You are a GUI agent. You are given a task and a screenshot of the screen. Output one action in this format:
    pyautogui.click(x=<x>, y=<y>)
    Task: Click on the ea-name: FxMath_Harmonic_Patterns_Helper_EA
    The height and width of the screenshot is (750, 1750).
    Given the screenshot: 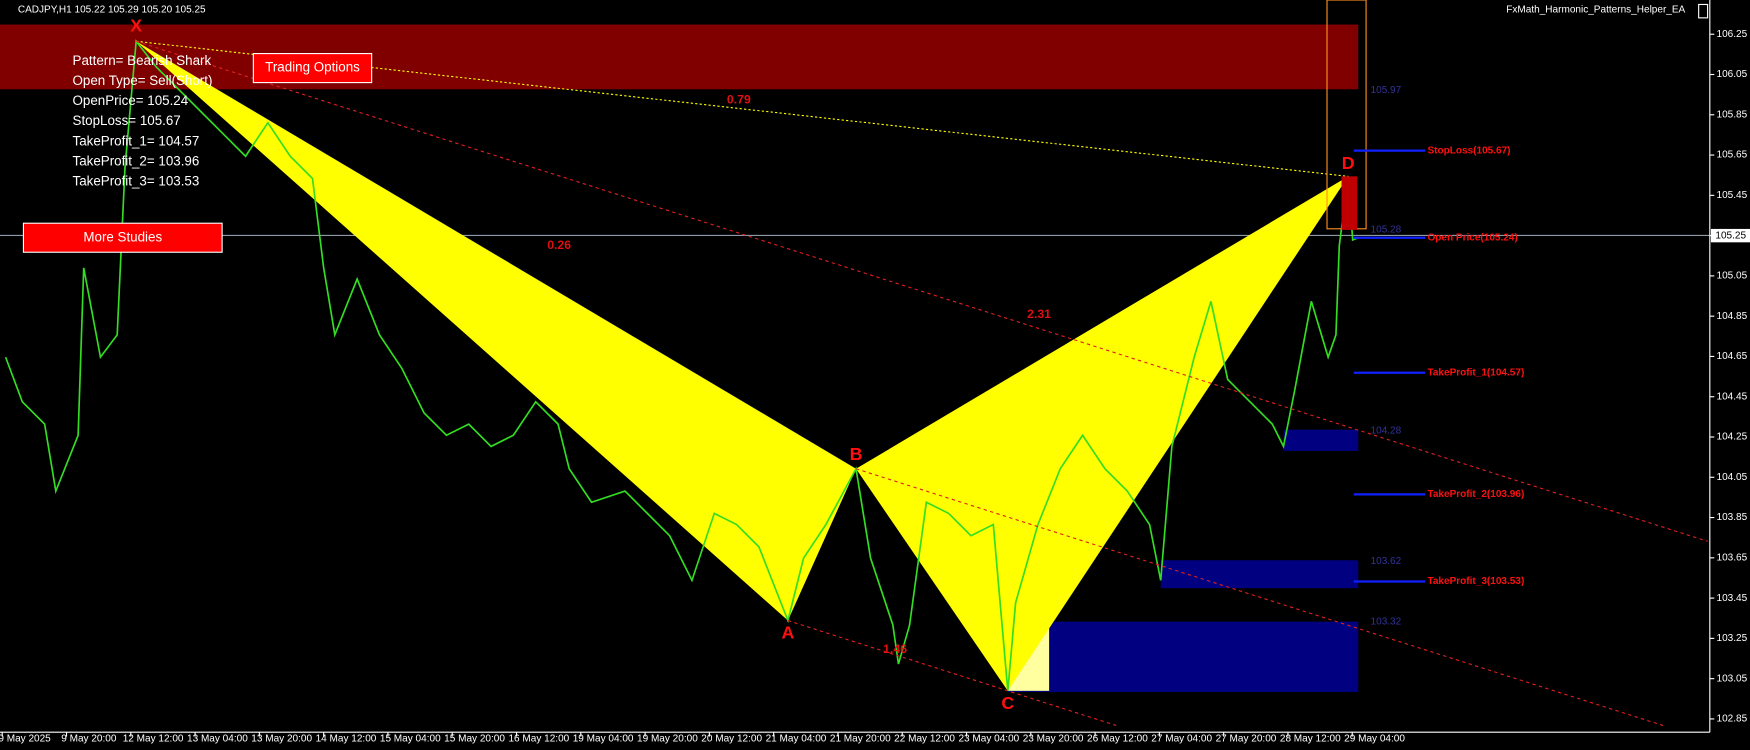 What is the action you would take?
    pyautogui.click(x=1595, y=10)
    